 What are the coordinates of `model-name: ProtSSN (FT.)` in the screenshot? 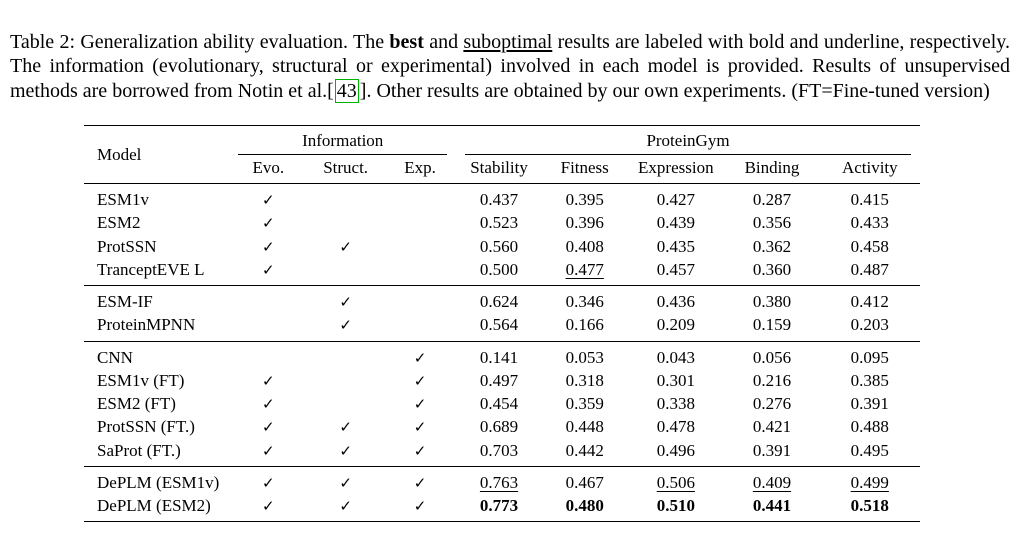 It's located at (146, 427).